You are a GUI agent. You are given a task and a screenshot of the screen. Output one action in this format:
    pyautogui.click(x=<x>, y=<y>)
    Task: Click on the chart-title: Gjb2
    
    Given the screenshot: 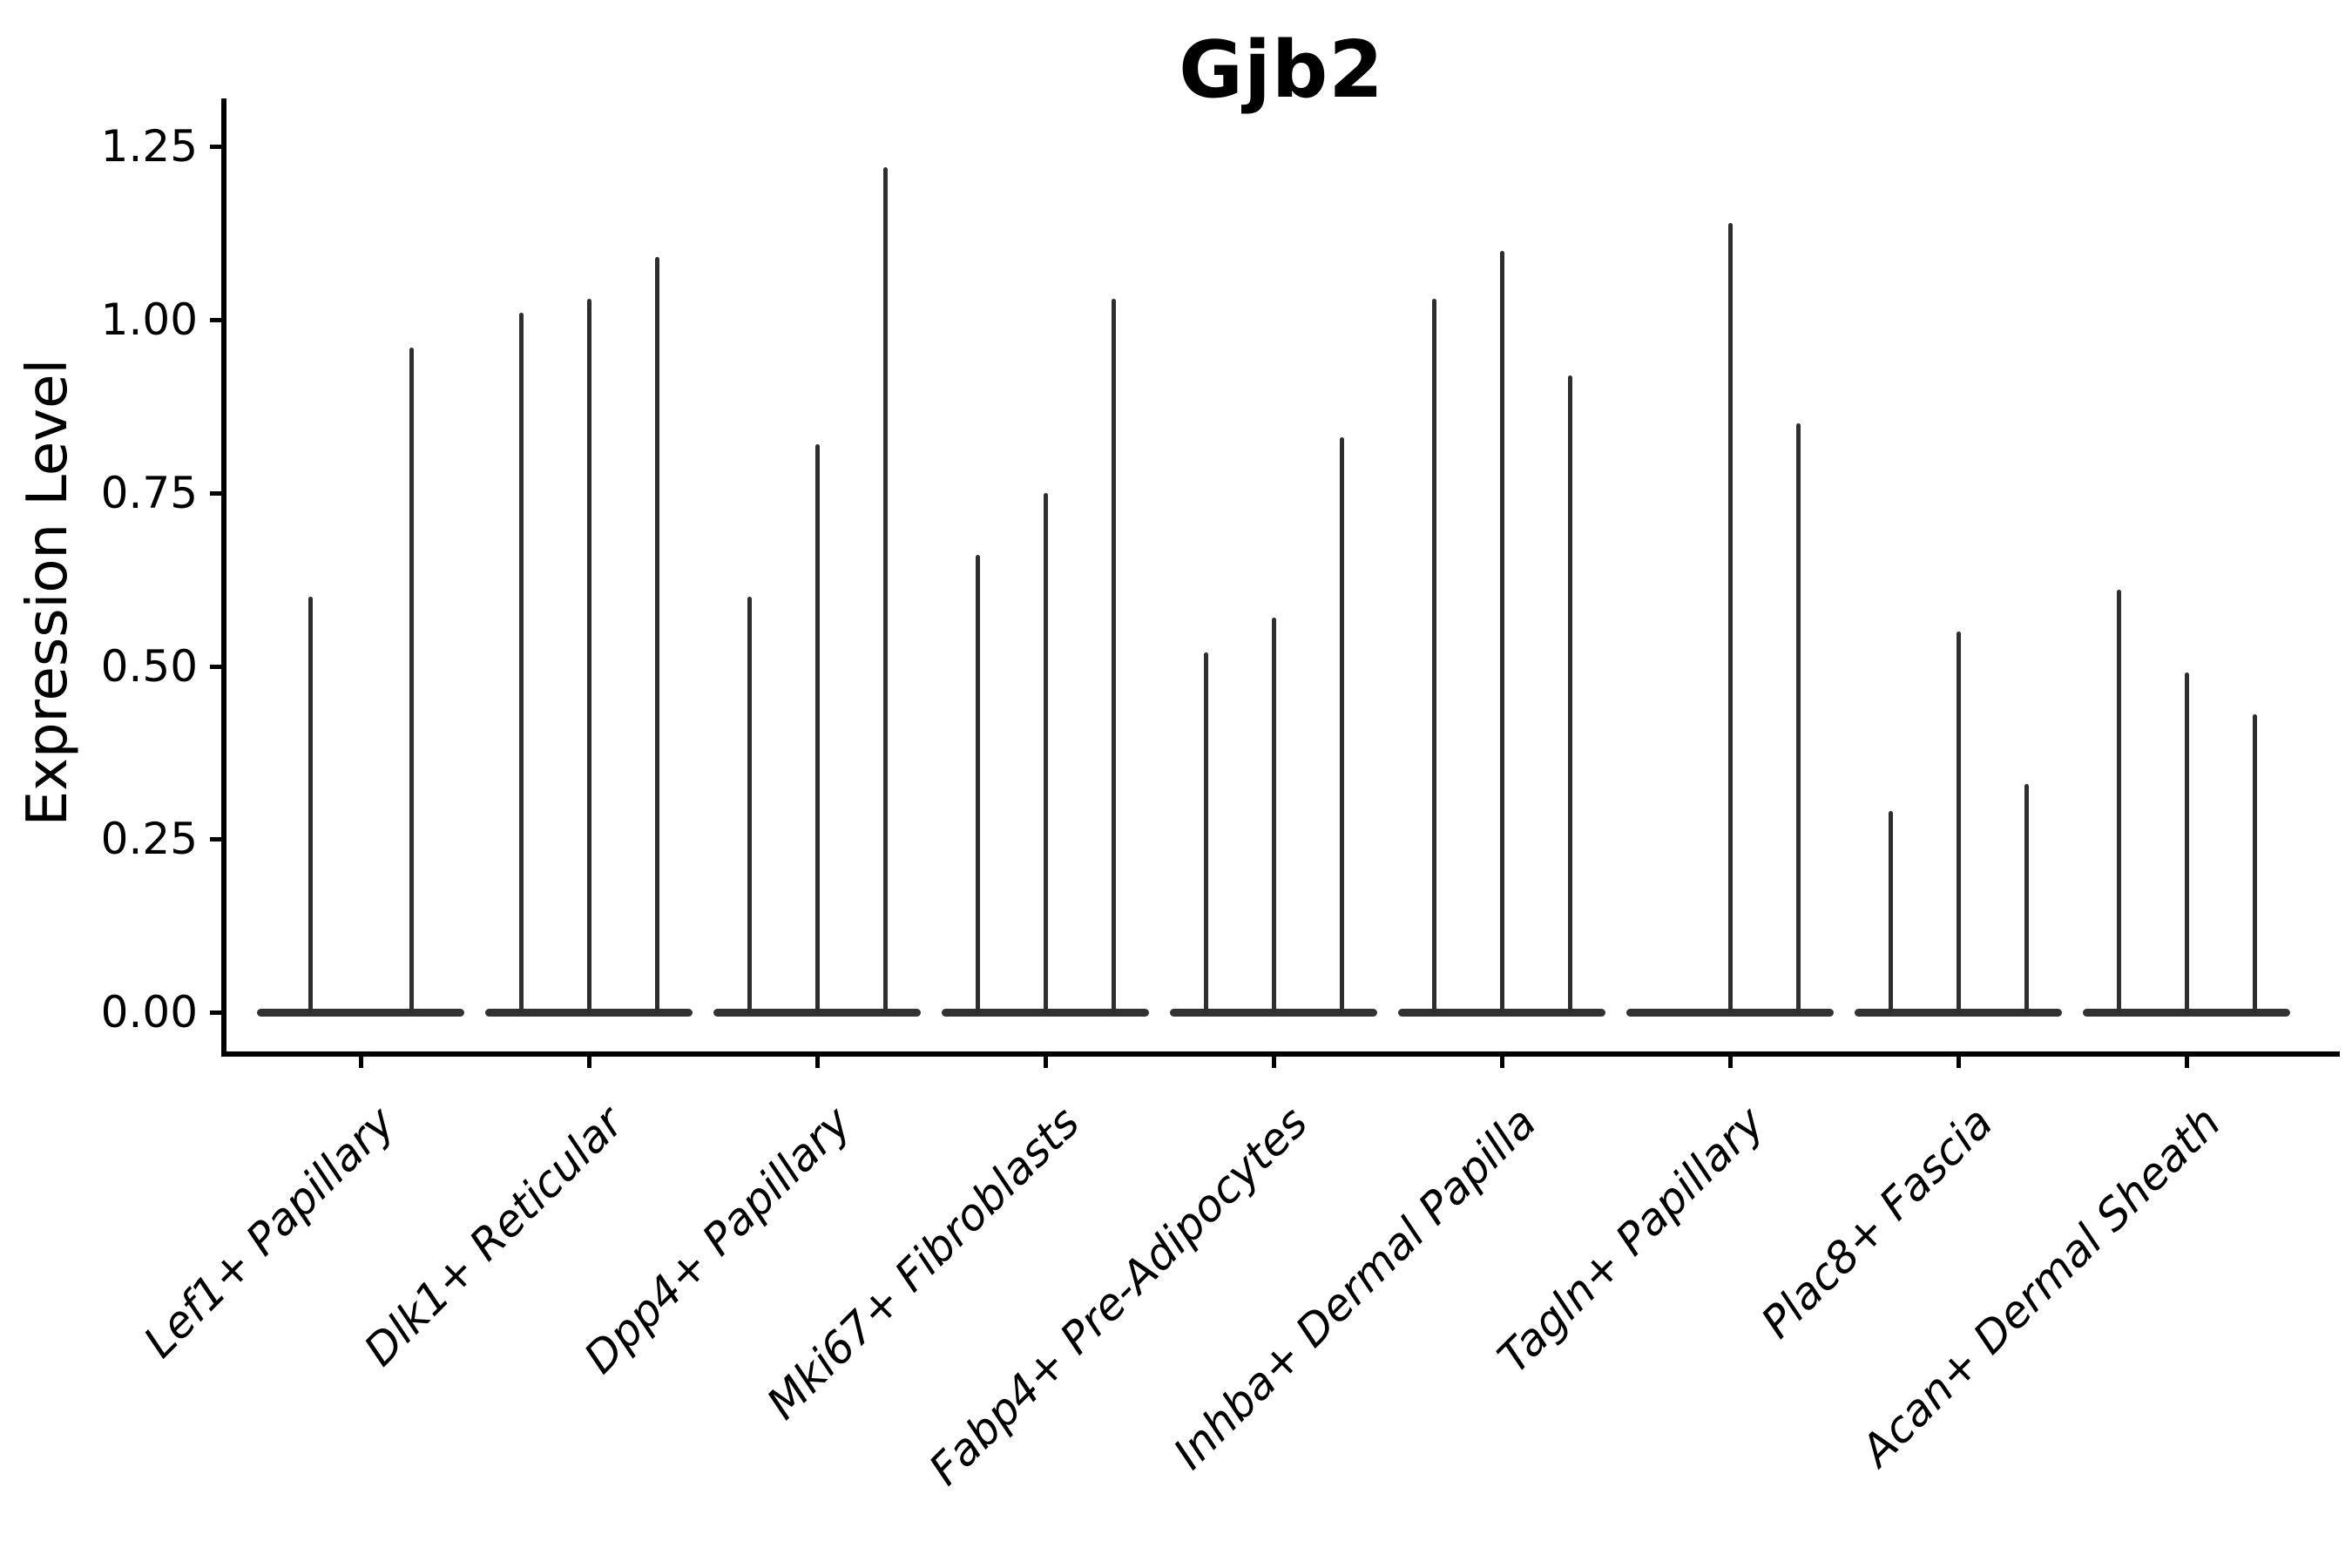 What is the action you would take?
    pyautogui.click(x=1281, y=70)
    